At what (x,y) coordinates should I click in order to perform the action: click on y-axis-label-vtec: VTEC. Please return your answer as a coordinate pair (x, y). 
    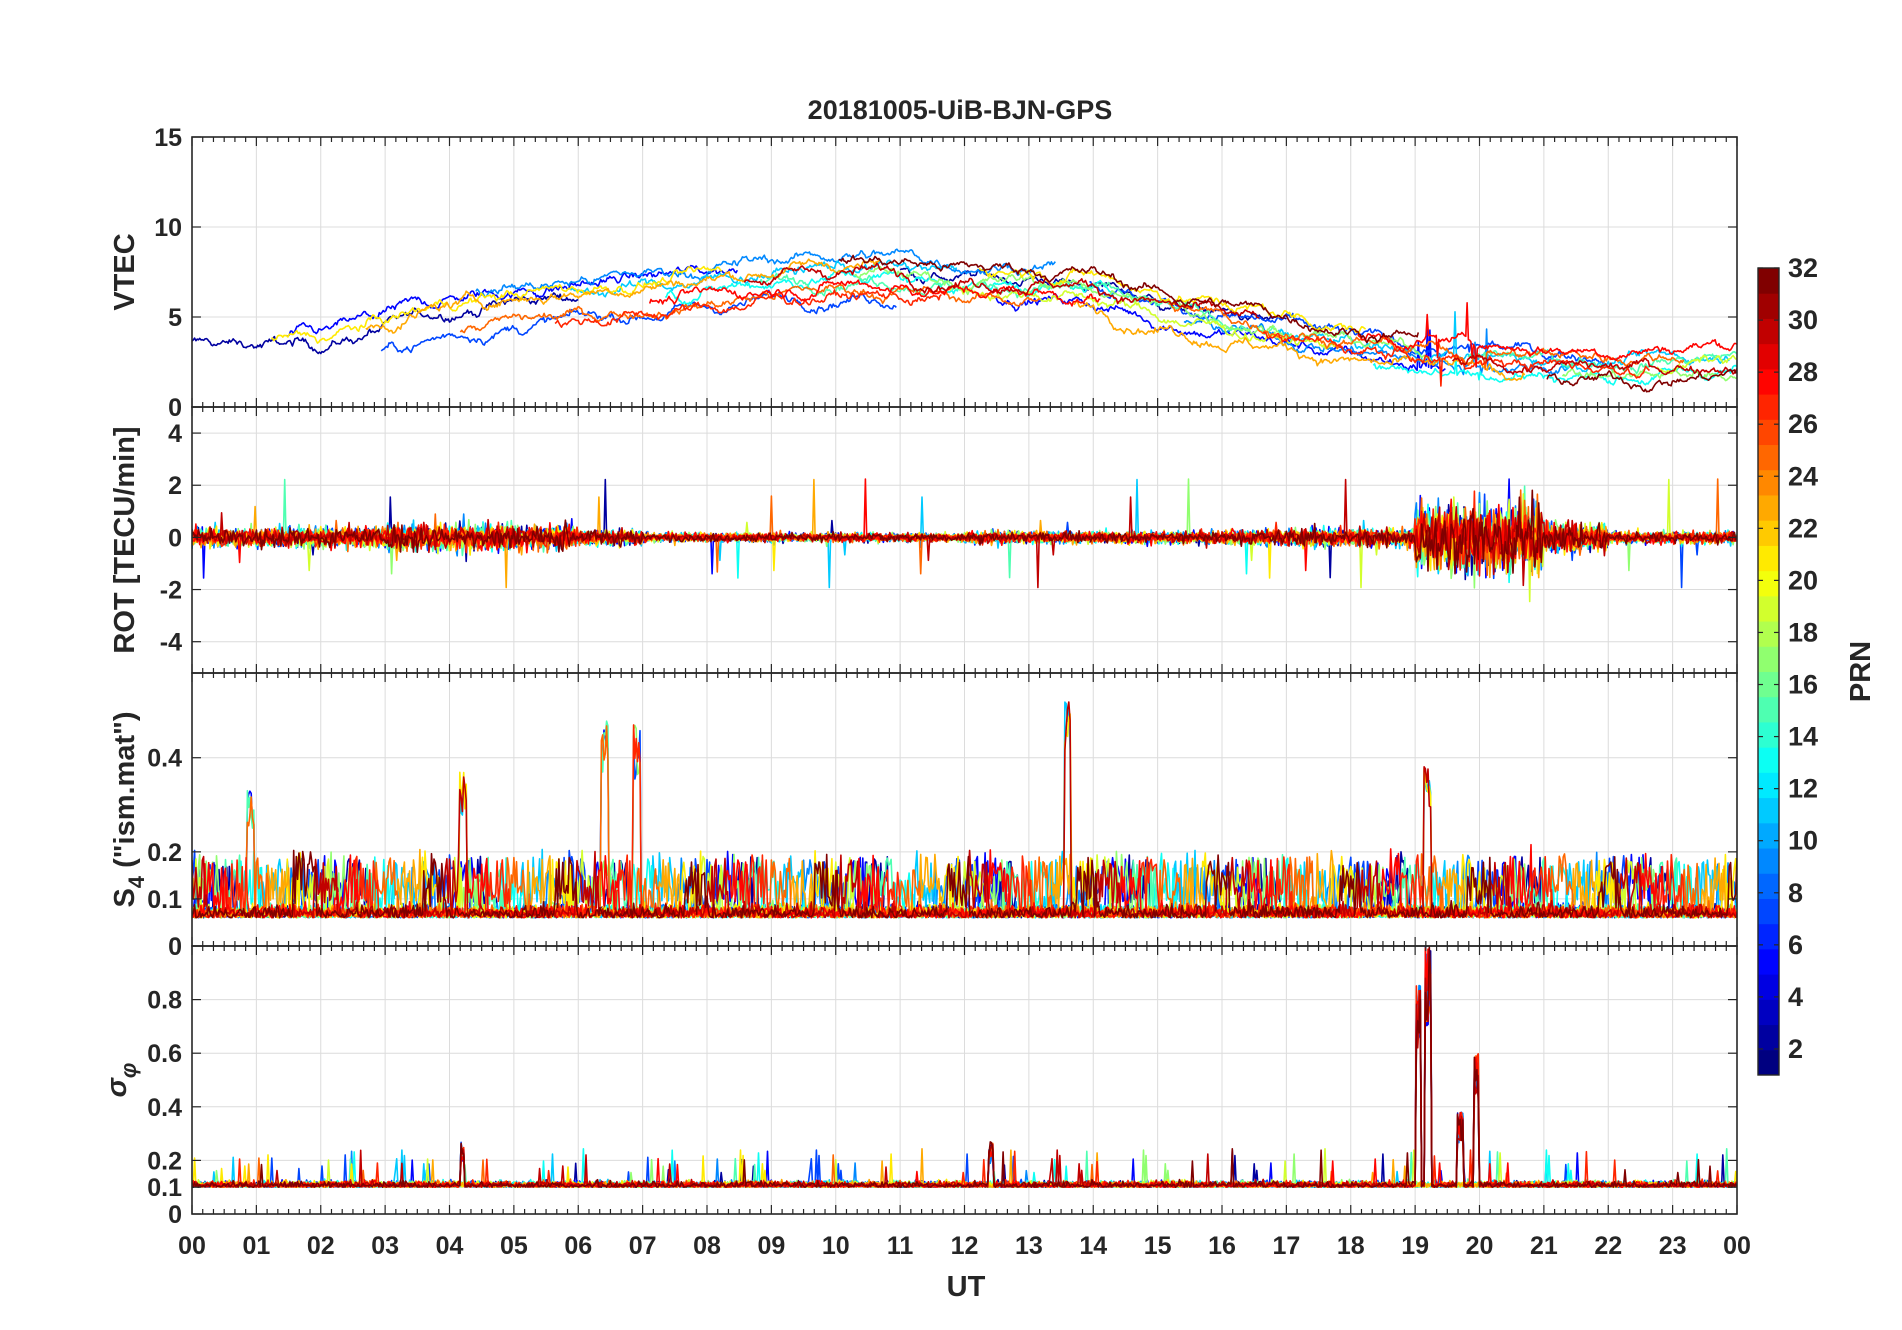
    Looking at the image, I should click on (125, 271).